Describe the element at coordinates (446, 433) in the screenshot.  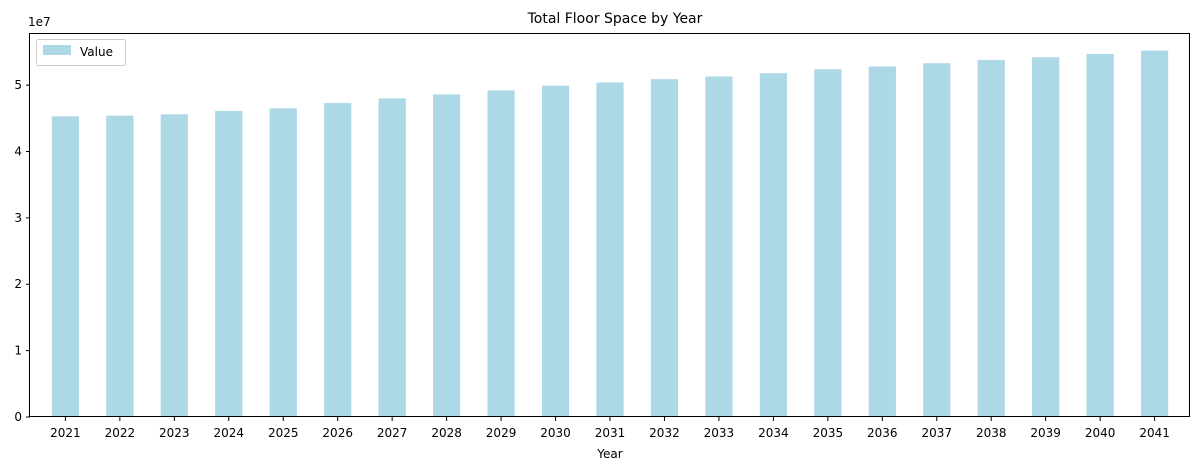
I see `x-tick-label: 2028` at that location.